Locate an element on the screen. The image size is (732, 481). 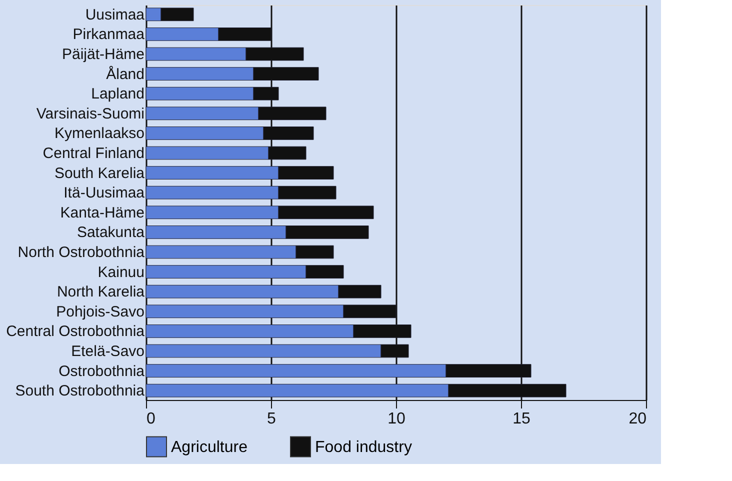
y-tick-label: North Ostrobothnia is located at coordinates (82, 252).